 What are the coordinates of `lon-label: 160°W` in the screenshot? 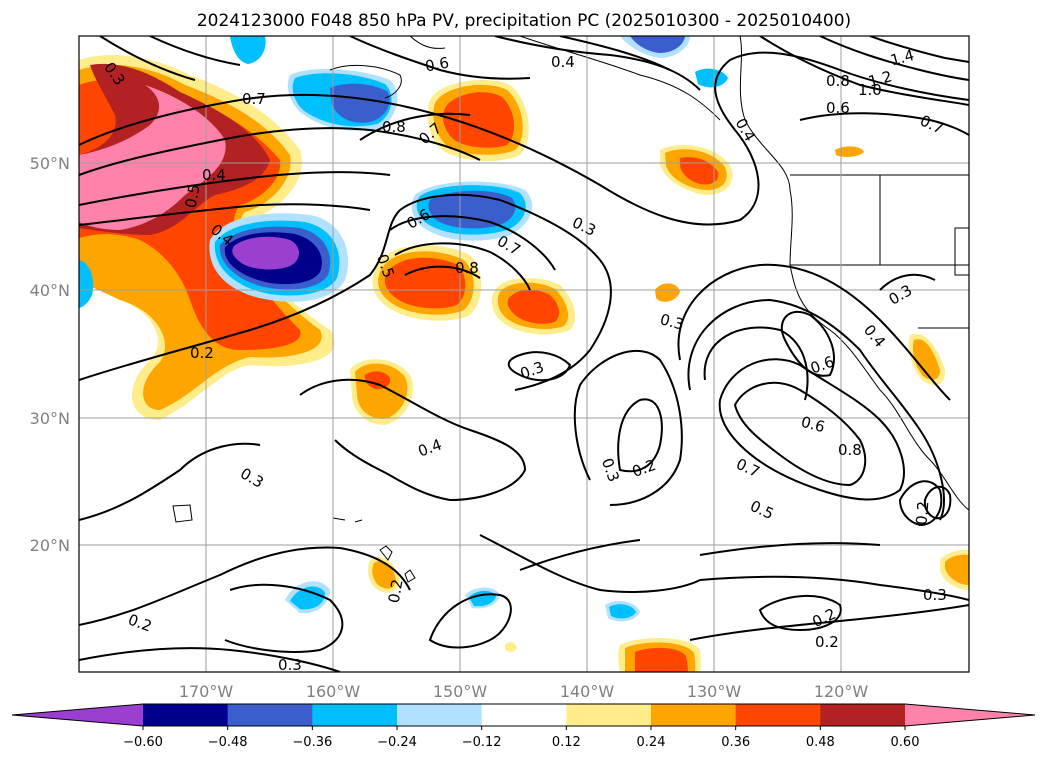 It's located at (333, 691).